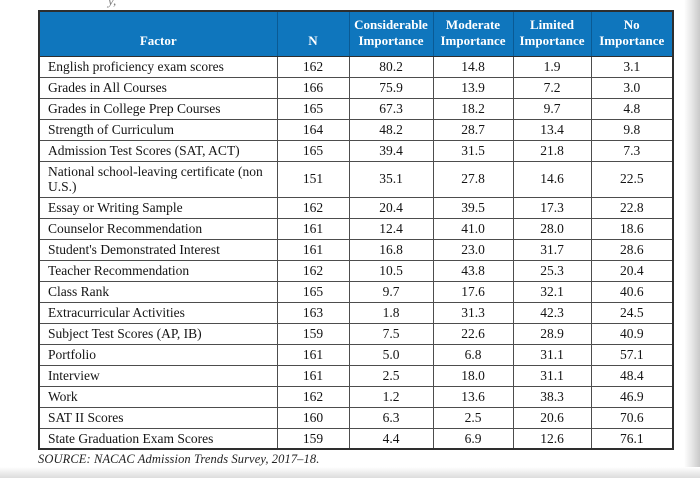  Describe the element at coordinates (313, 87) in the screenshot. I see `n-value-cell: 166` at that location.